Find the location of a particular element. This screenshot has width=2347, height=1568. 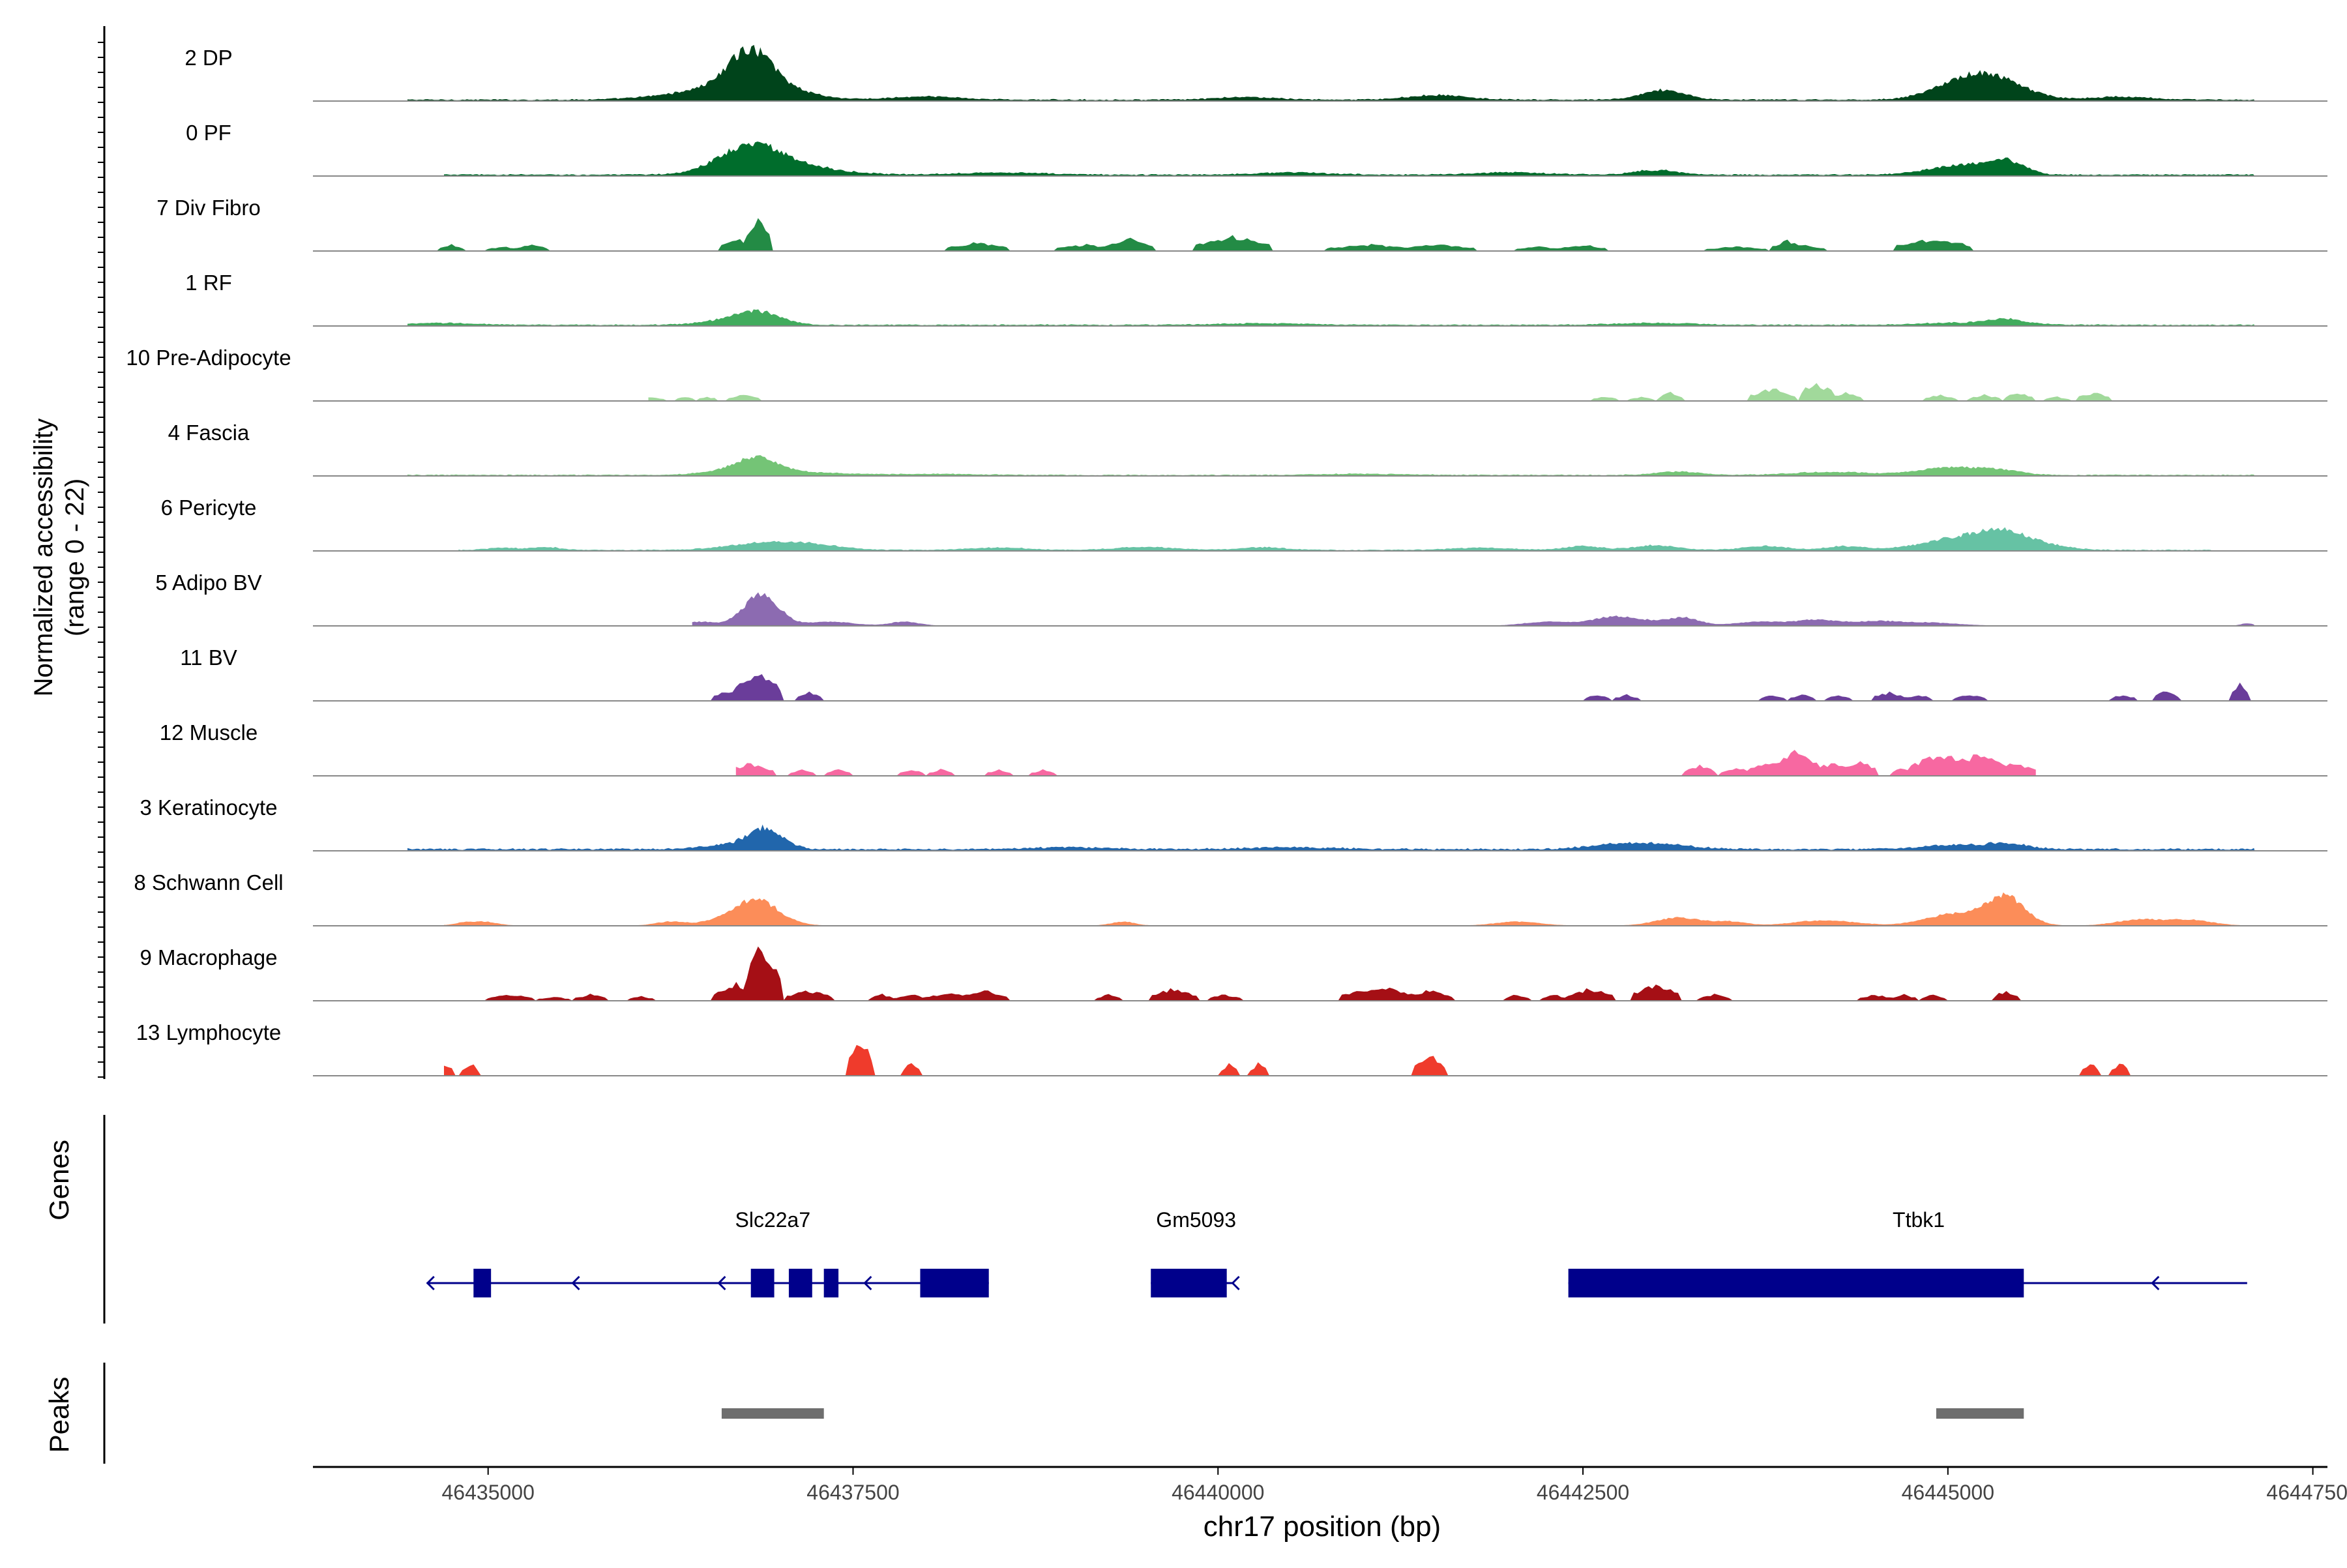

x-tick-label: 46440000 is located at coordinates (1218, 1492).